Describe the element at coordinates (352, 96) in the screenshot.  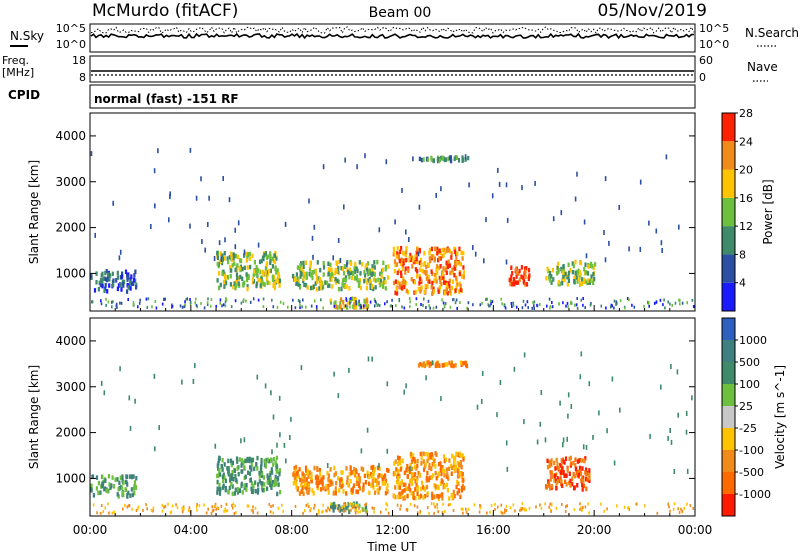
I see `cpid-panel: CPID normal (fast) -151 RF` at that location.